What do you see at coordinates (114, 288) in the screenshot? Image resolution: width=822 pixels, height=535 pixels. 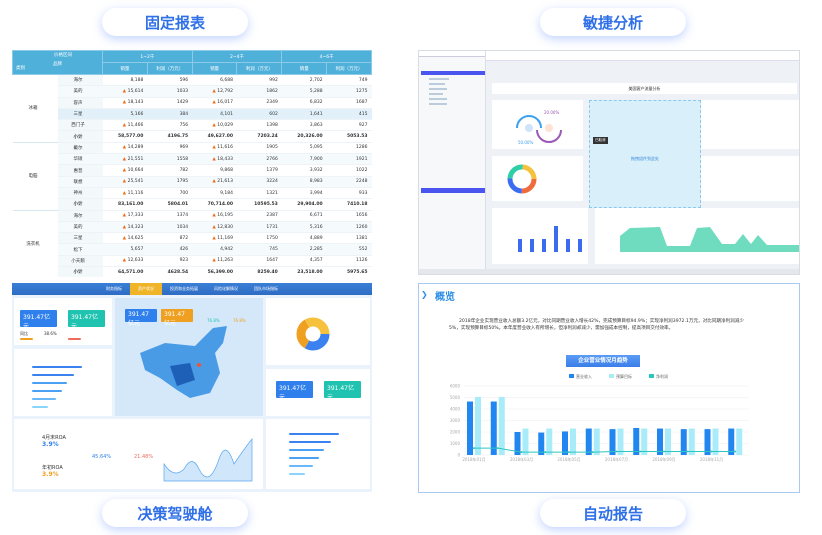 I see `cockpit-nav-tab: 财务指标` at bounding box center [114, 288].